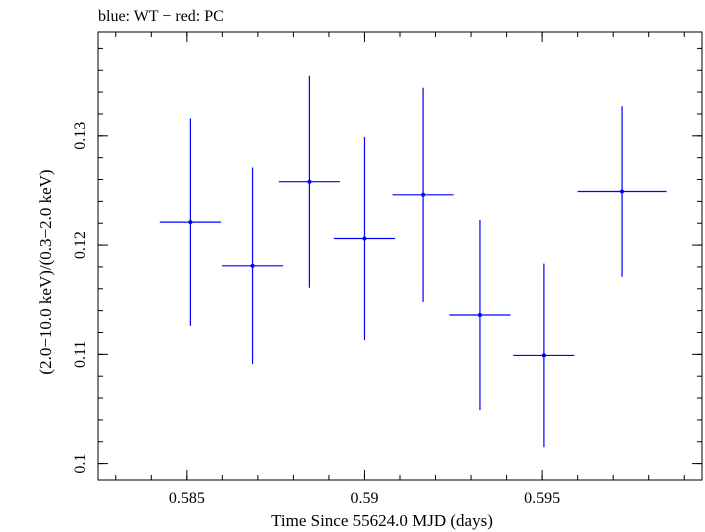  I want to click on y-tick-label: 0.11, so click(80, 354).